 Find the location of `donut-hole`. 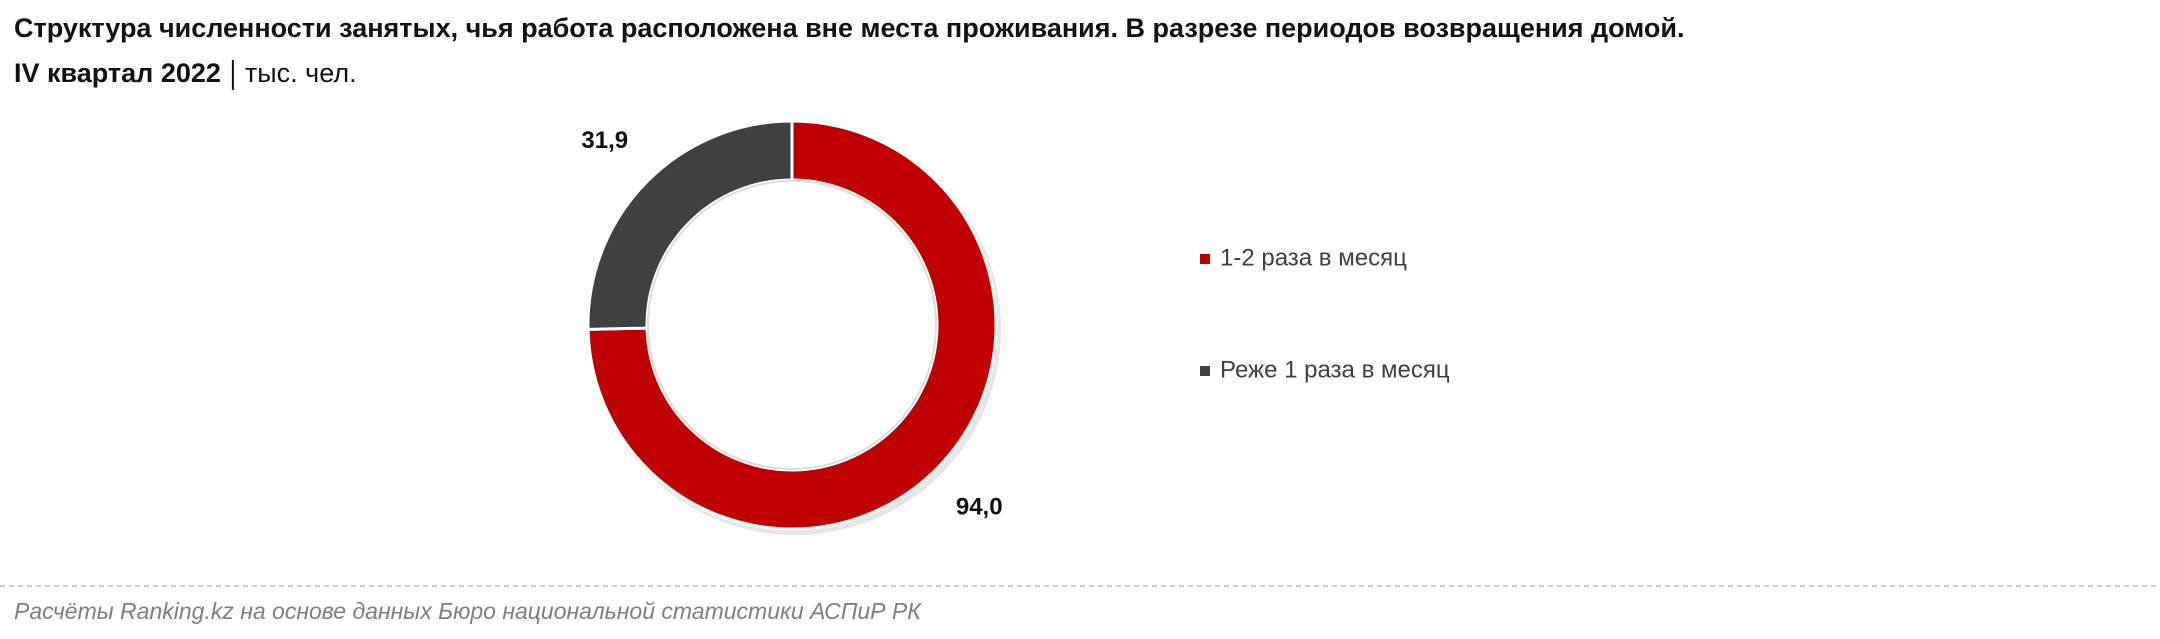

donut-hole is located at coordinates (792, 325).